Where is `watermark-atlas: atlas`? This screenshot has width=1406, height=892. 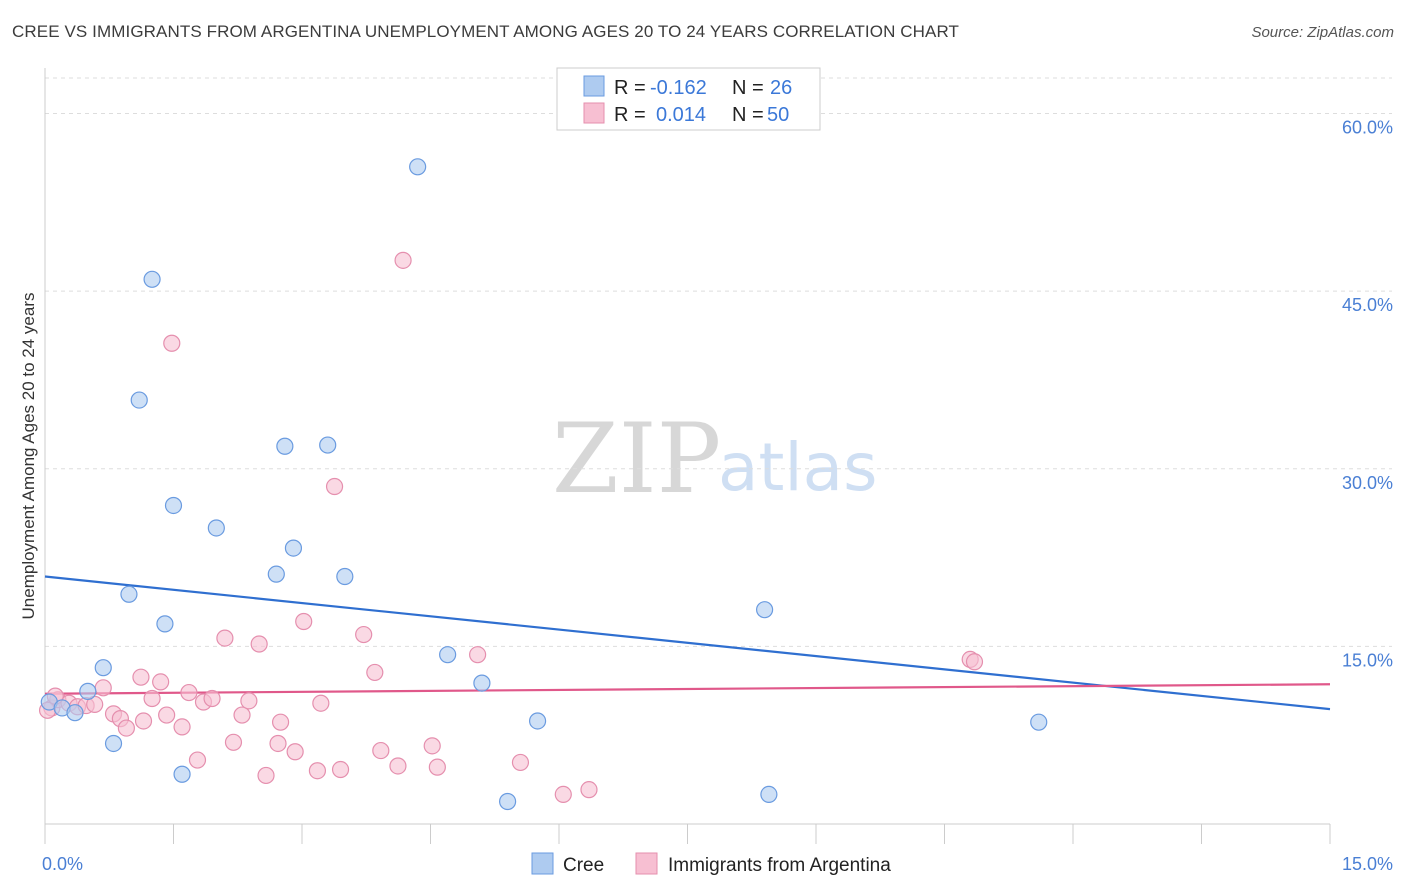 watermark-atlas: atlas is located at coordinates (798, 467).